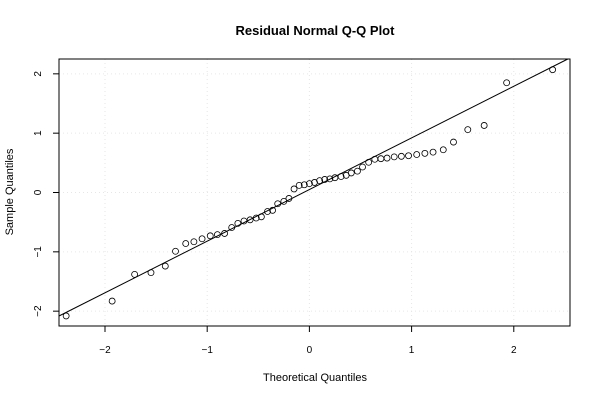 The image size is (600, 400). Describe the element at coordinates (310, 350) in the screenshot. I see `x-tick-label: 0` at that location.